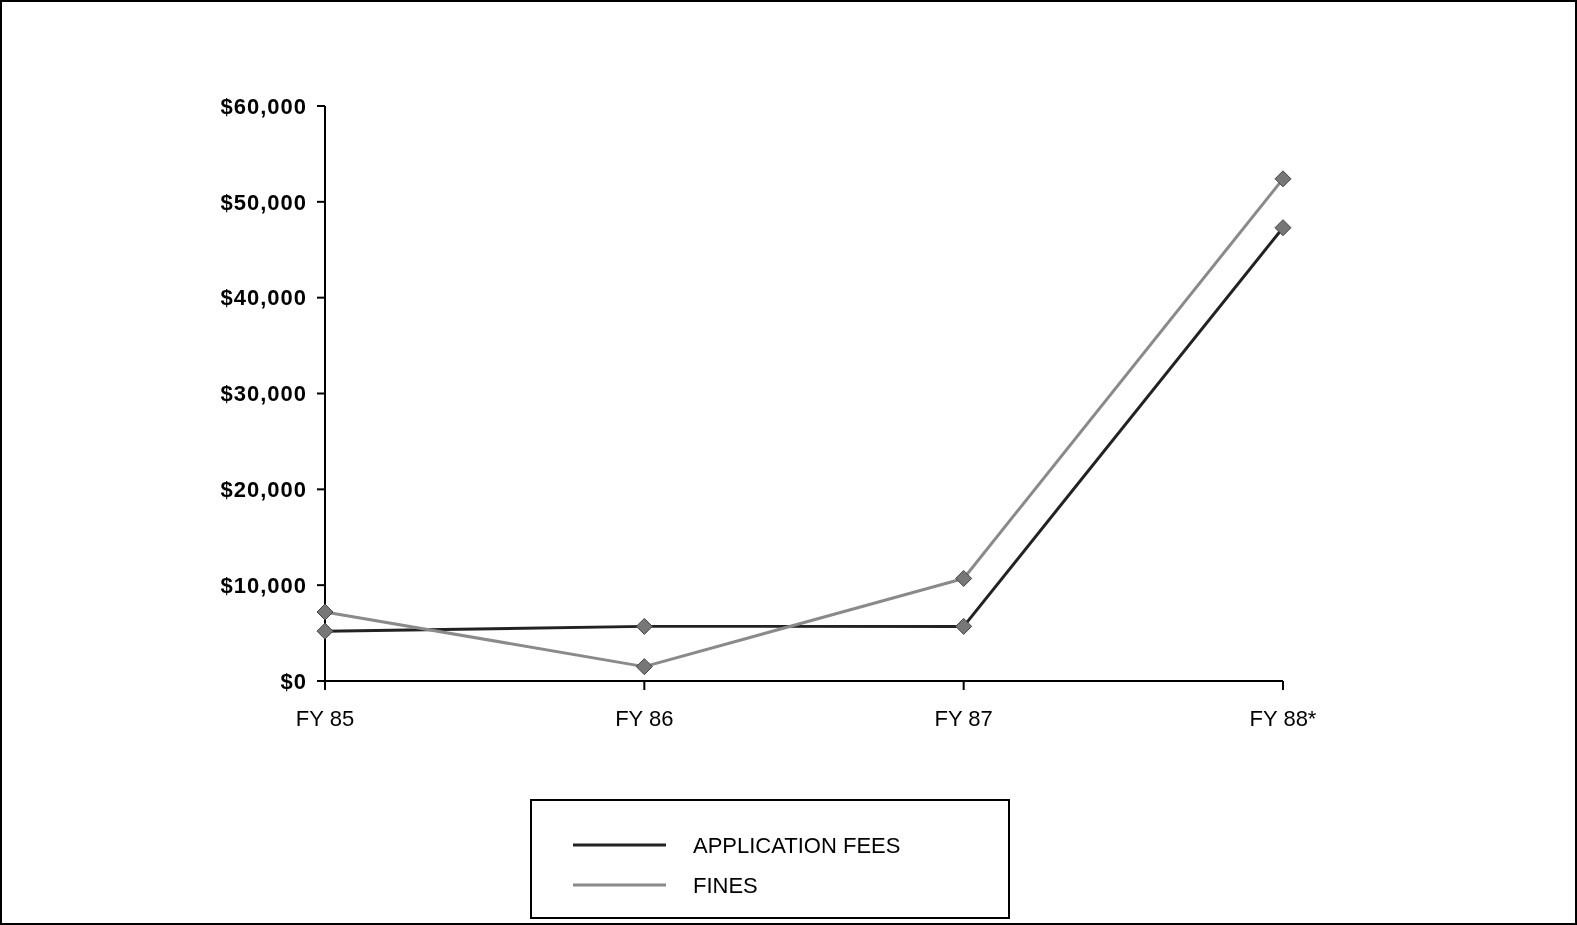 This screenshot has height=925, width=1577. Describe the element at coordinates (263, 106) in the screenshot. I see `y-tick-label: $60,000` at that location.